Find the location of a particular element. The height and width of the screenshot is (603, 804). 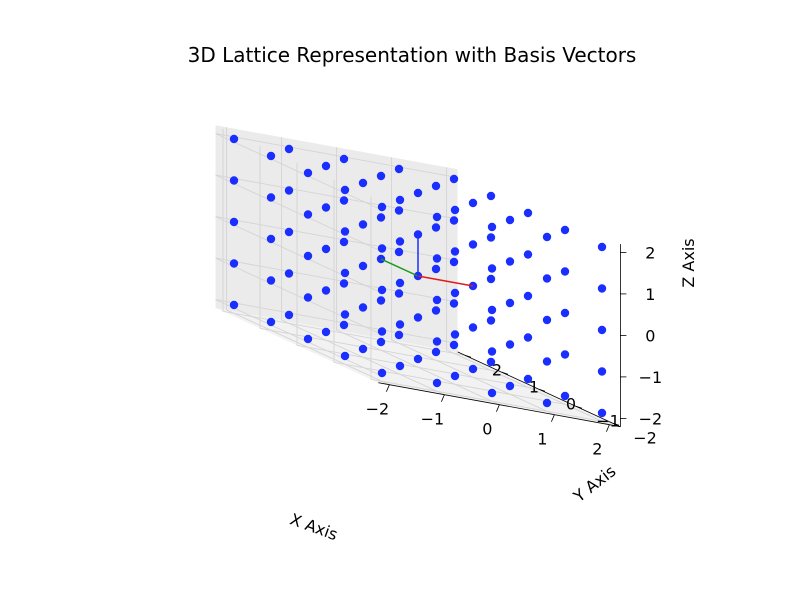

z-tick-label: −1 is located at coordinates (651, 377).